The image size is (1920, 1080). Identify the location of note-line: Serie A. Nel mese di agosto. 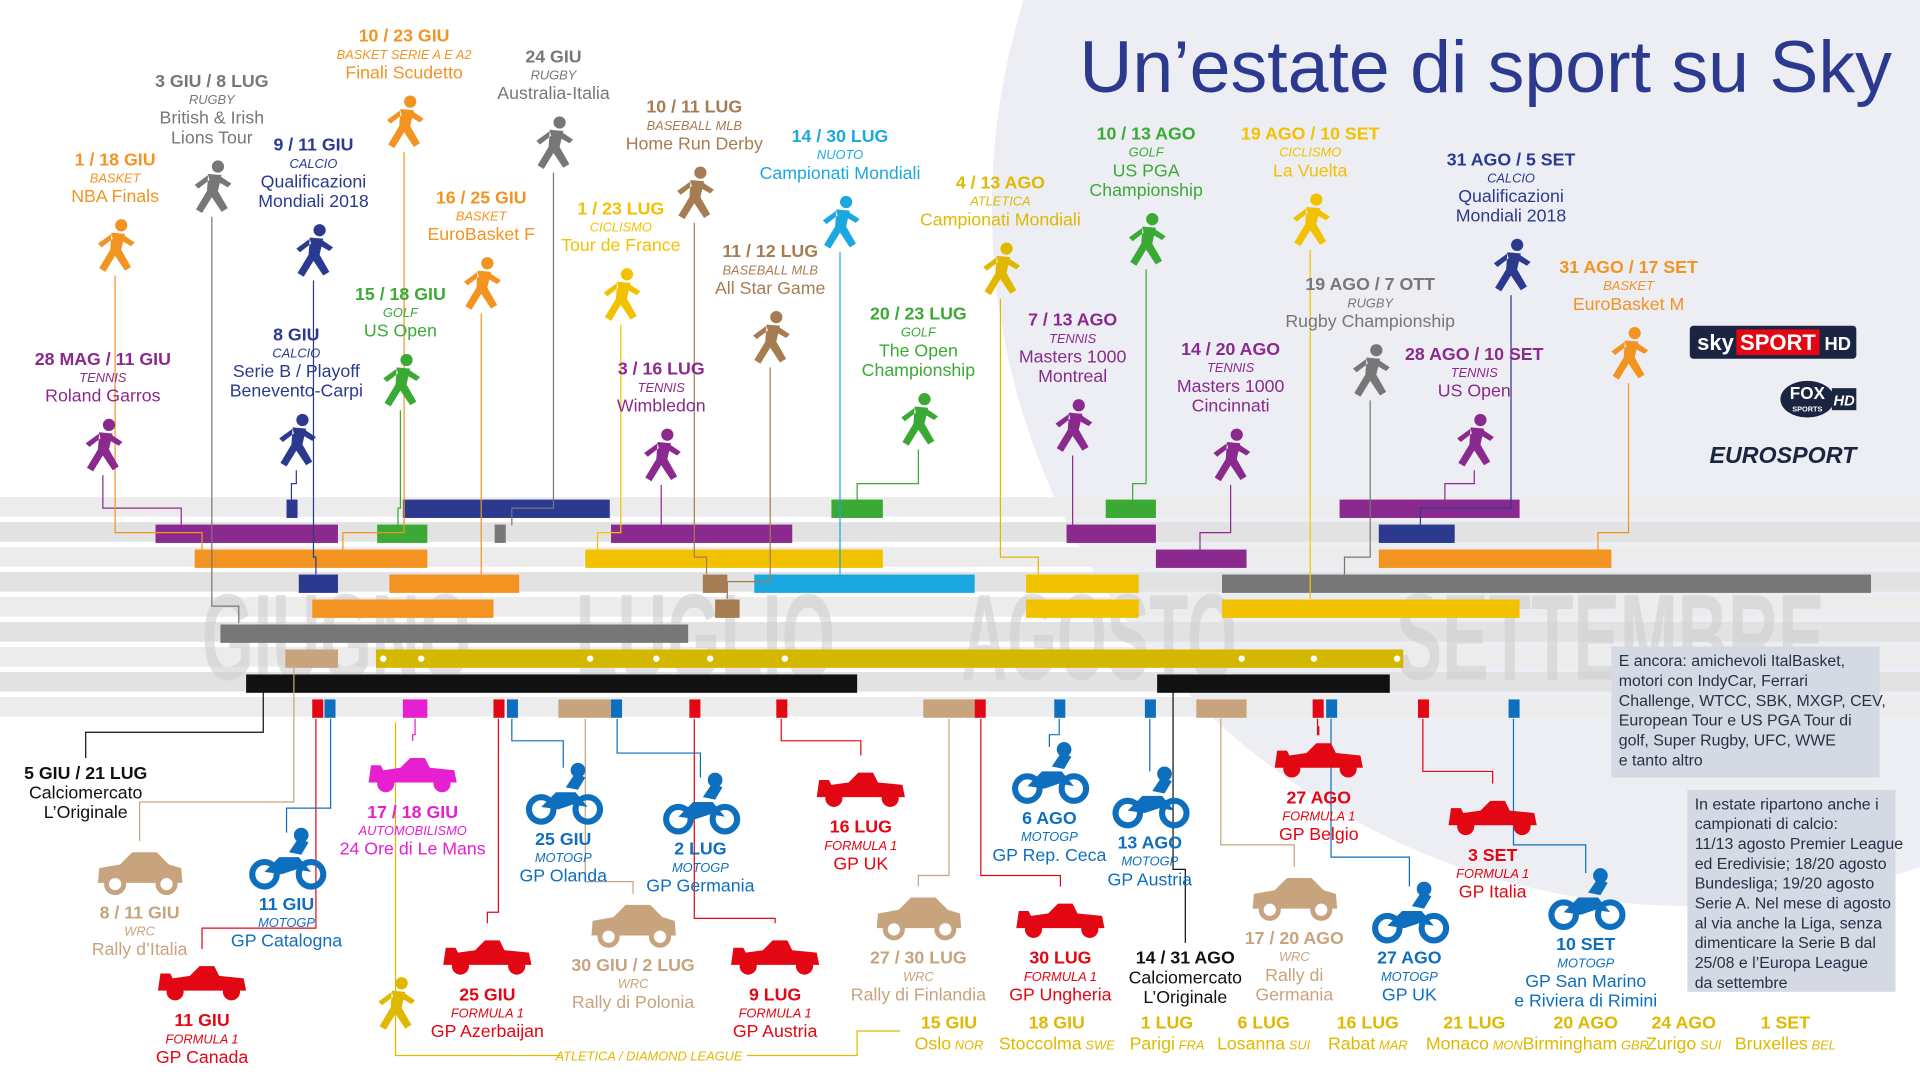
(1793, 904).